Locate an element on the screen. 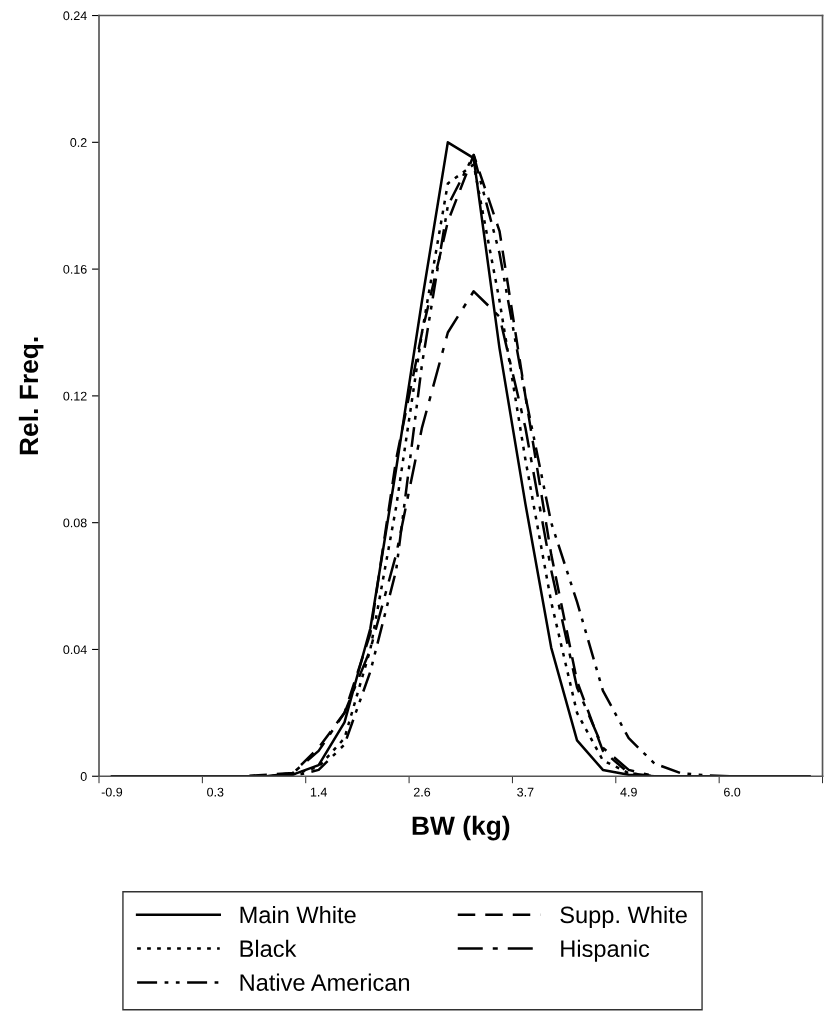 The height and width of the screenshot is (1035, 825). y-tick-label: 0.04 is located at coordinates (75, 650).